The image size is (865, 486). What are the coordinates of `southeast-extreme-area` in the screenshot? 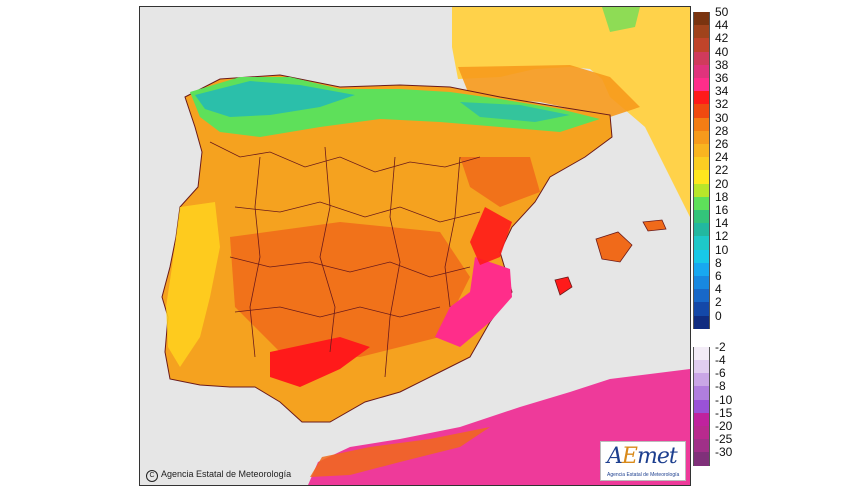 It's located at (473, 302).